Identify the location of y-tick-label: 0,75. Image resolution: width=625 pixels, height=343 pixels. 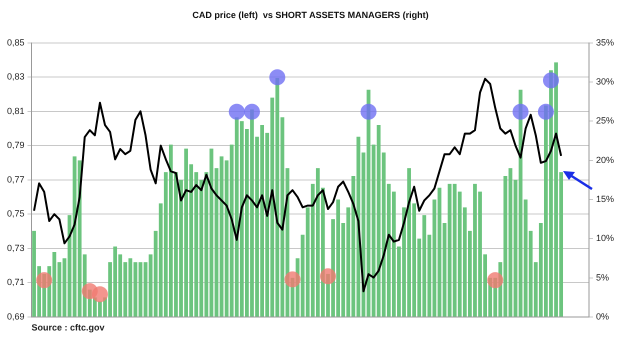
(15, 213).